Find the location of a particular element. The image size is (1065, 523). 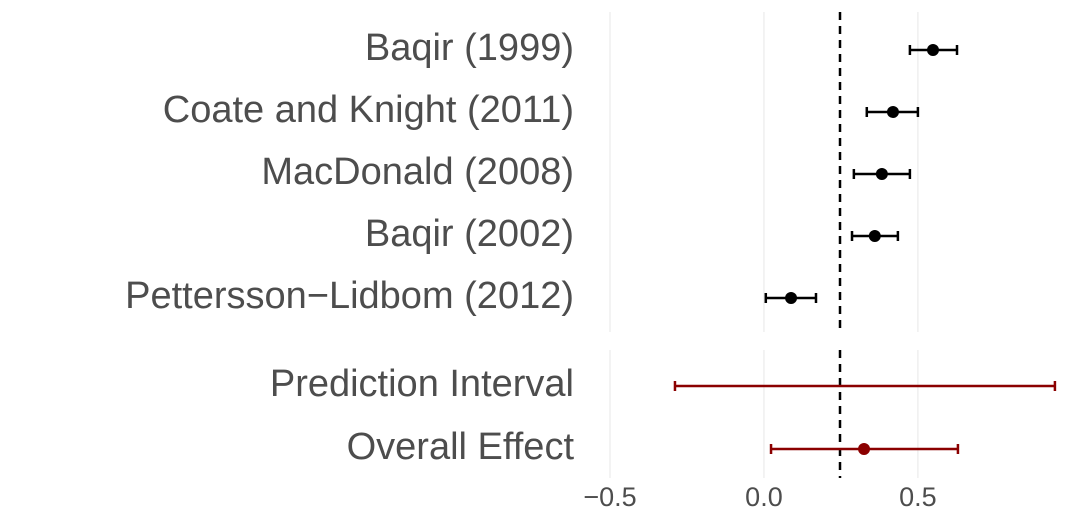

x-tick-label: −0.5 is located at coordinates (609, 497).